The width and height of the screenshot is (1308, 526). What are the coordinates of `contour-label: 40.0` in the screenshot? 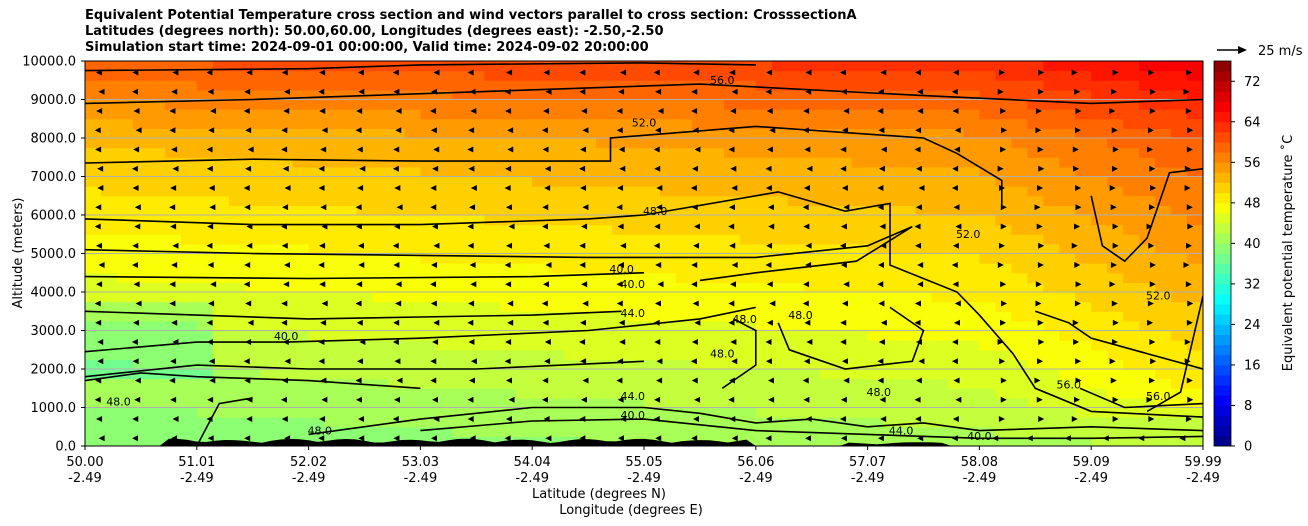 It's located at (979, 436).